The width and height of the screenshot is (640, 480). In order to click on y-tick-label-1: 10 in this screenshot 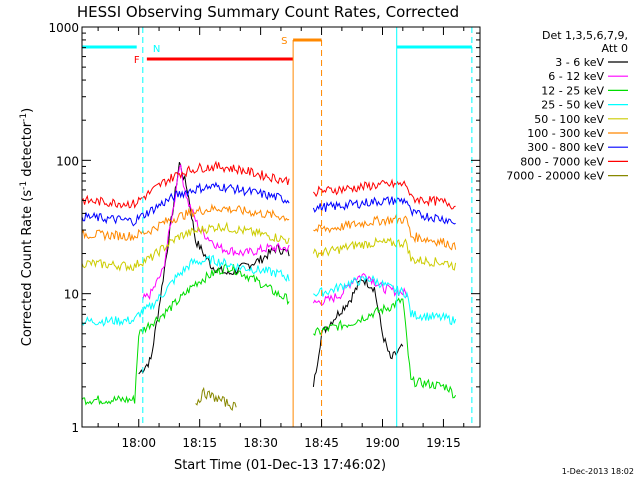, I will do `click(71, 295)`.